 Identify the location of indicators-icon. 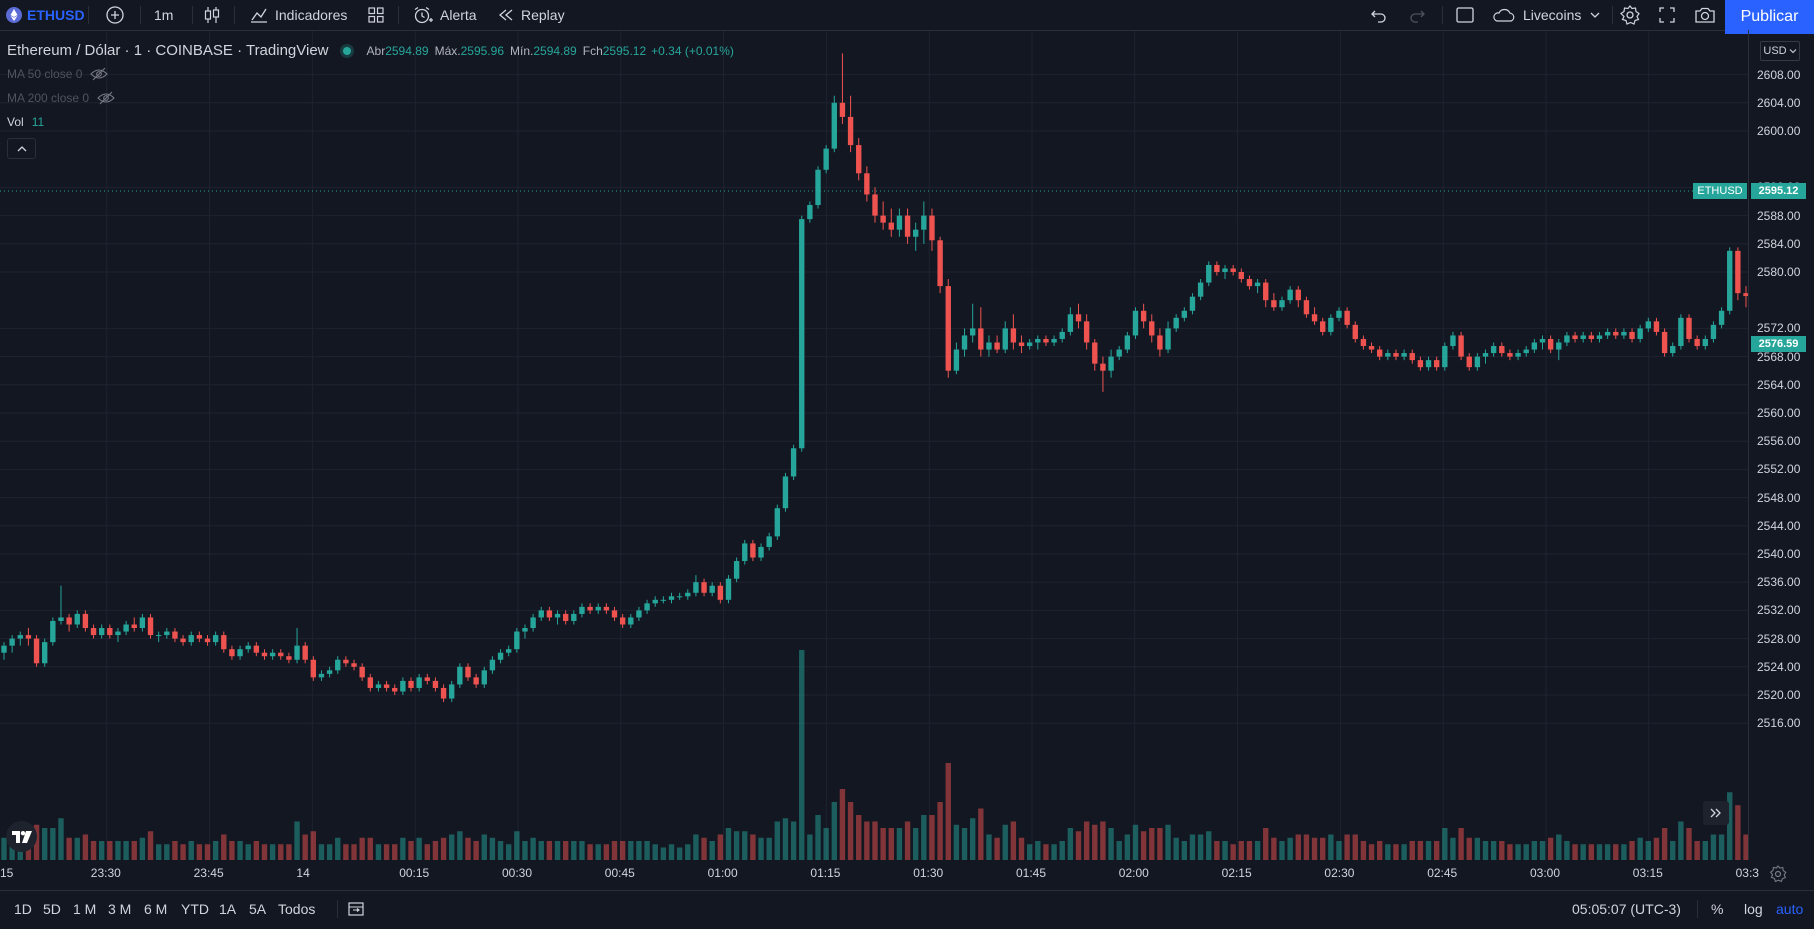
(259, 15).